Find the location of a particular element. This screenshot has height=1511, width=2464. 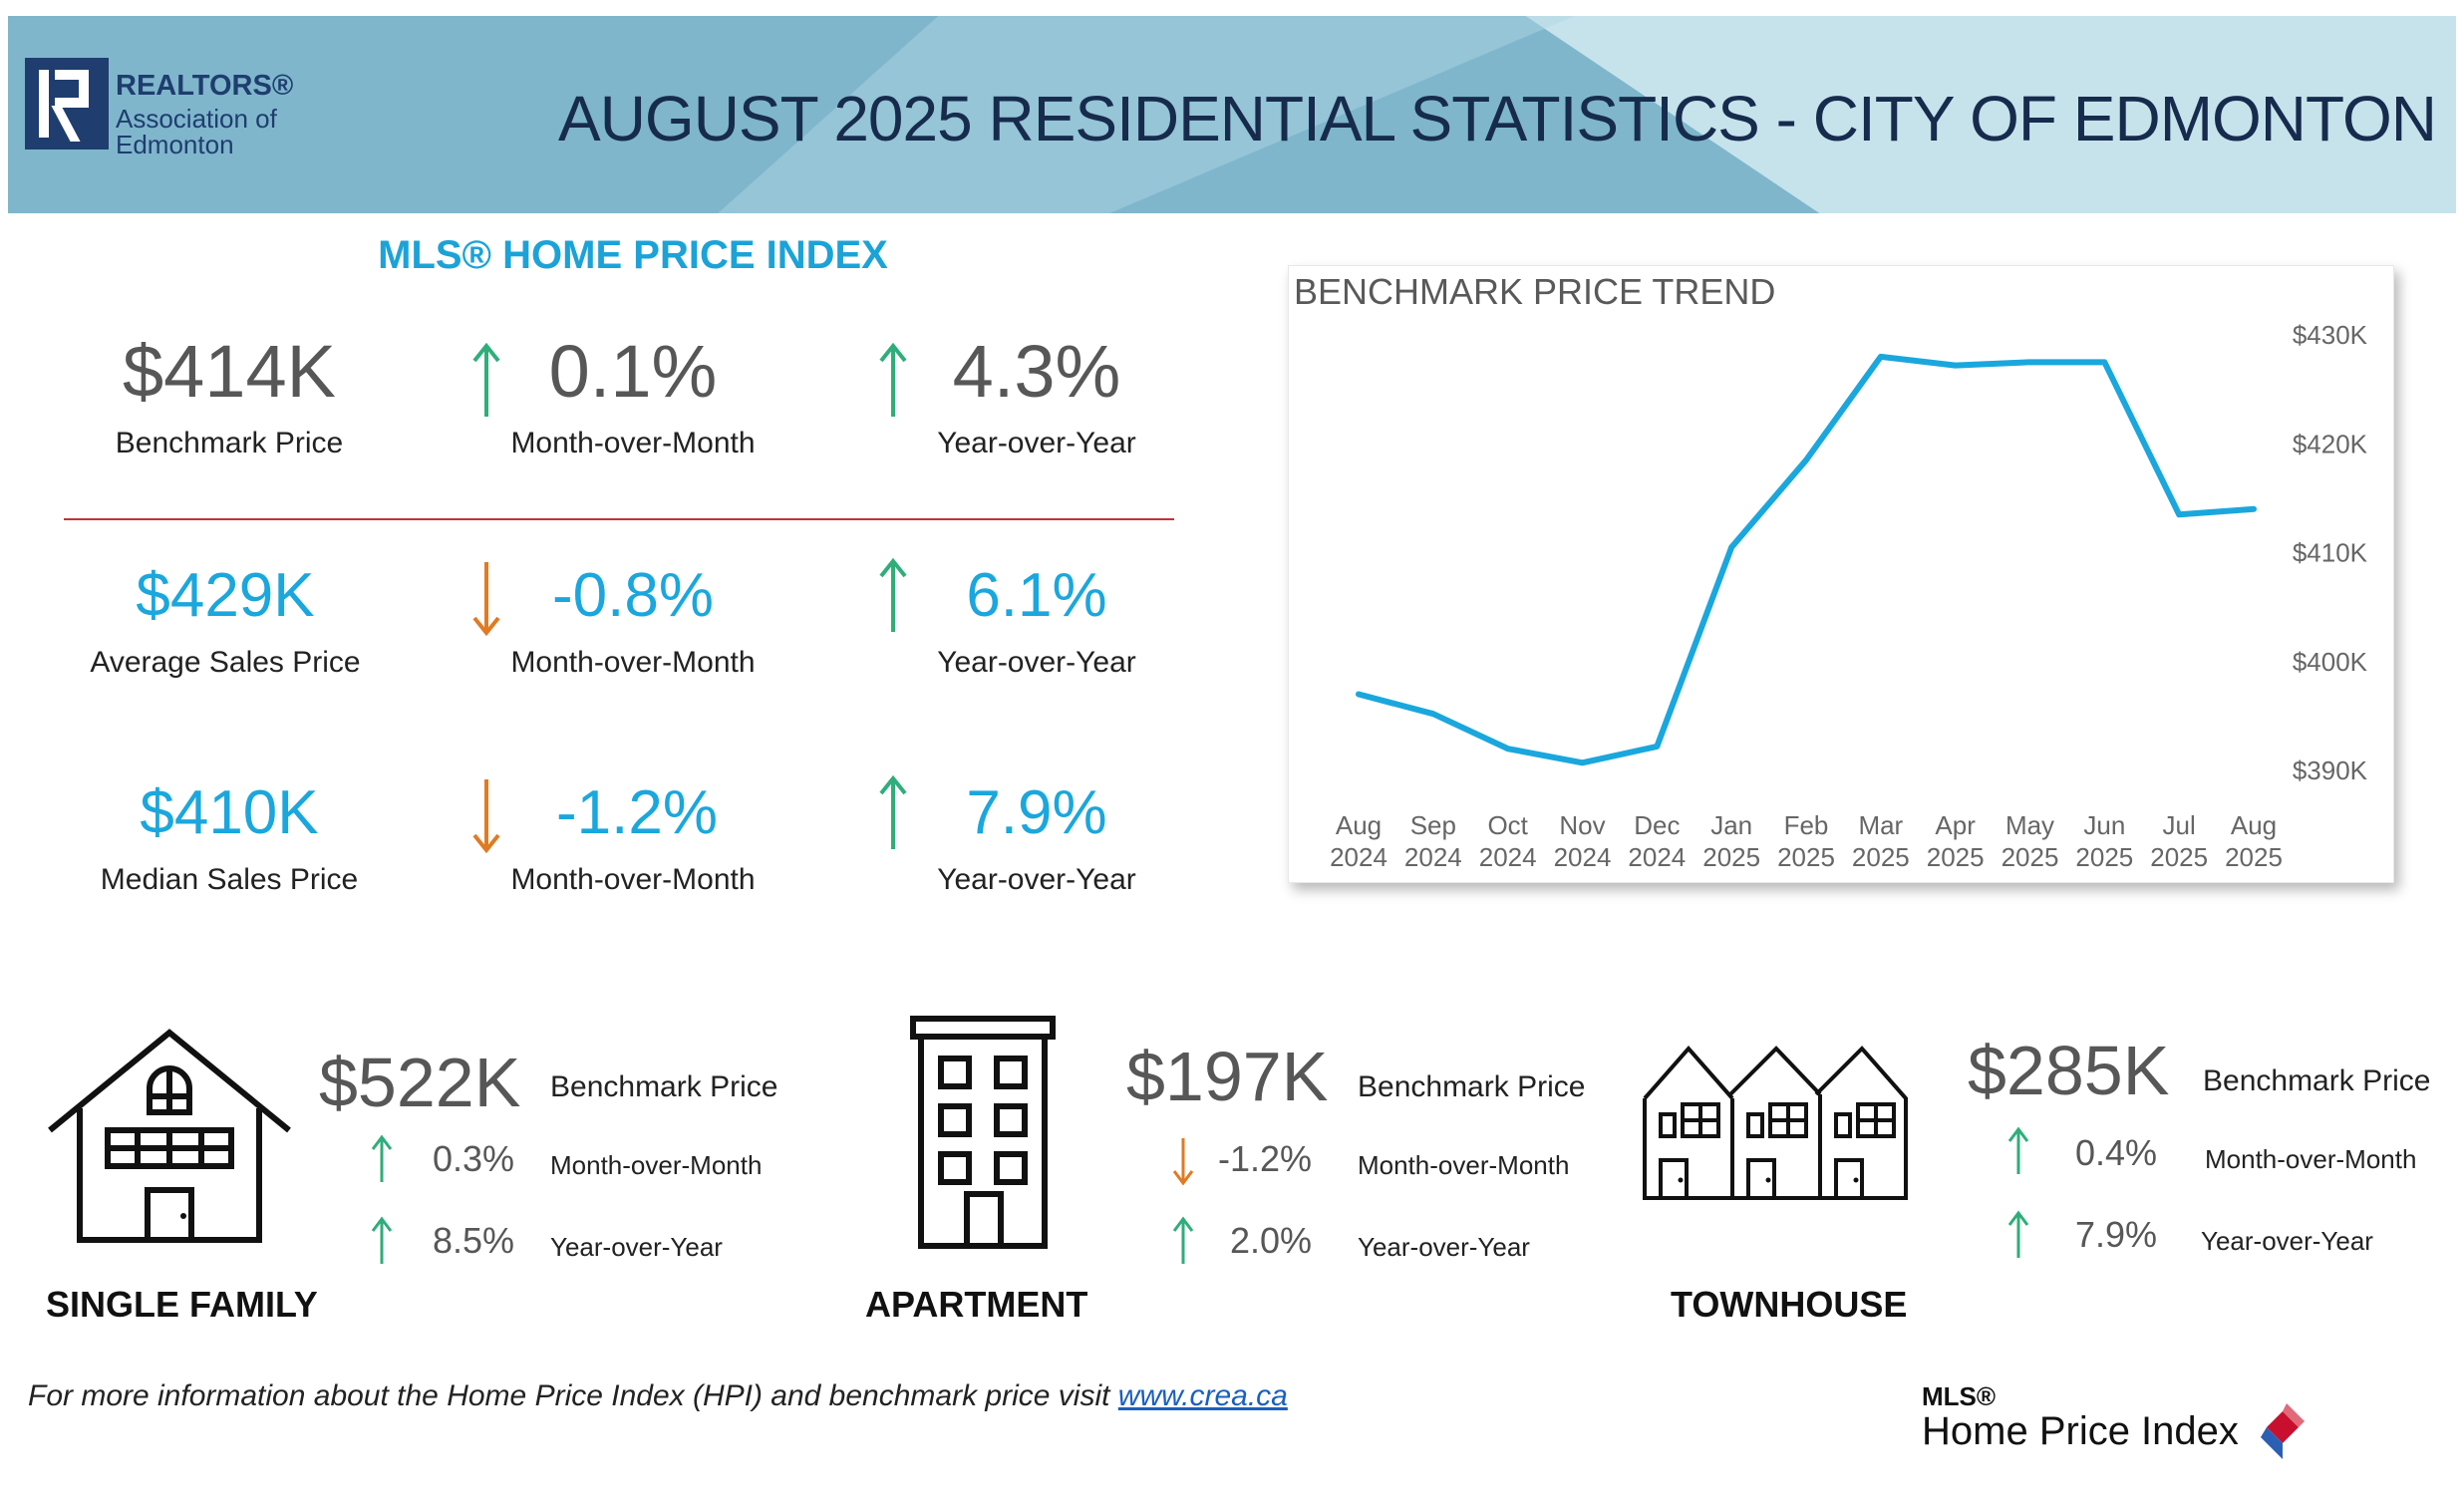

apartment-label: APARTMENT is located at coordinates (977, 1304).